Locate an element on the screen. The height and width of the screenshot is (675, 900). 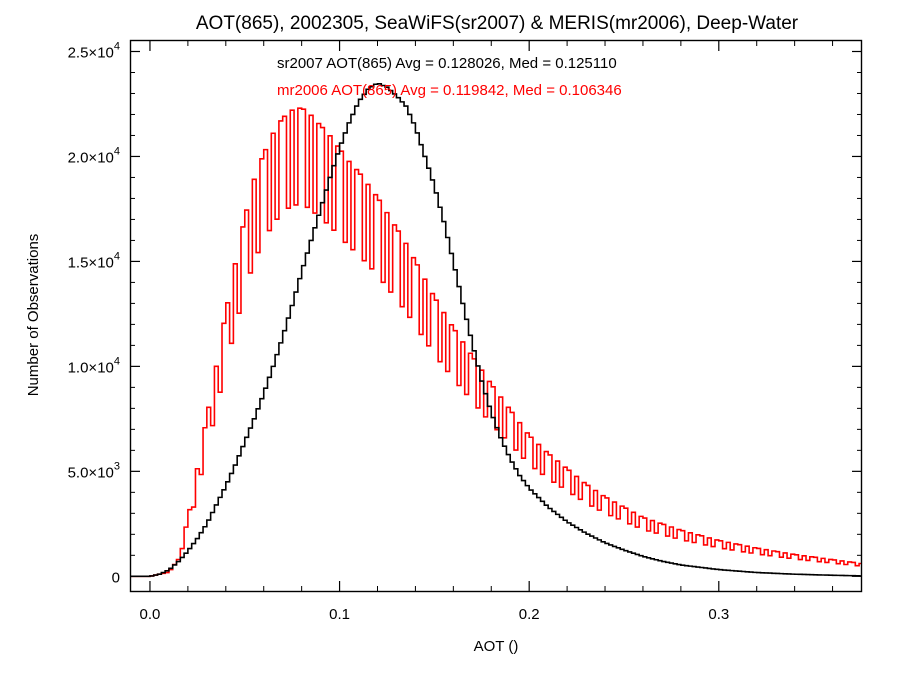
y-axis-label: Number of Observations is located at coordinates (33, 315).